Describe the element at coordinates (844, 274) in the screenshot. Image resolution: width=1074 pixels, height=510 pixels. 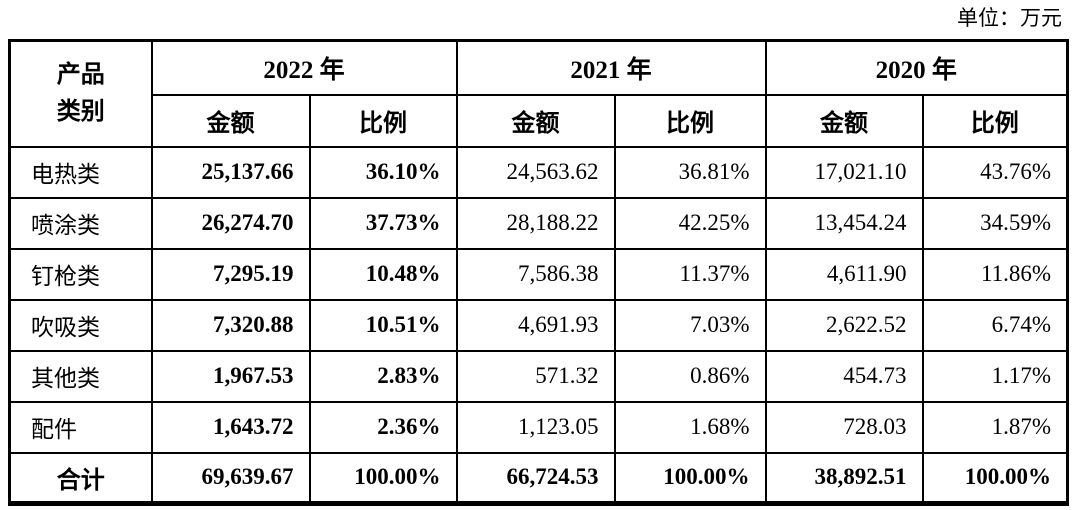
I see `cell-2020-amount: 4,611.90` at that location.